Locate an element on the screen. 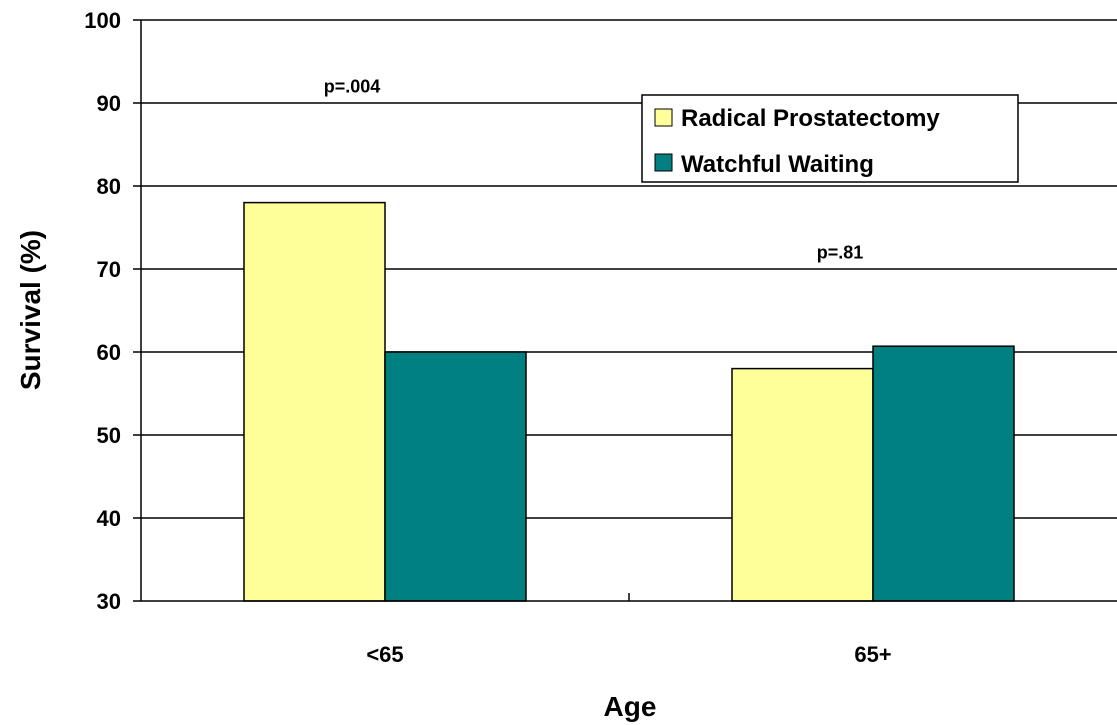  y-tick-label-30: 30 is located at coordinates (109, 601).